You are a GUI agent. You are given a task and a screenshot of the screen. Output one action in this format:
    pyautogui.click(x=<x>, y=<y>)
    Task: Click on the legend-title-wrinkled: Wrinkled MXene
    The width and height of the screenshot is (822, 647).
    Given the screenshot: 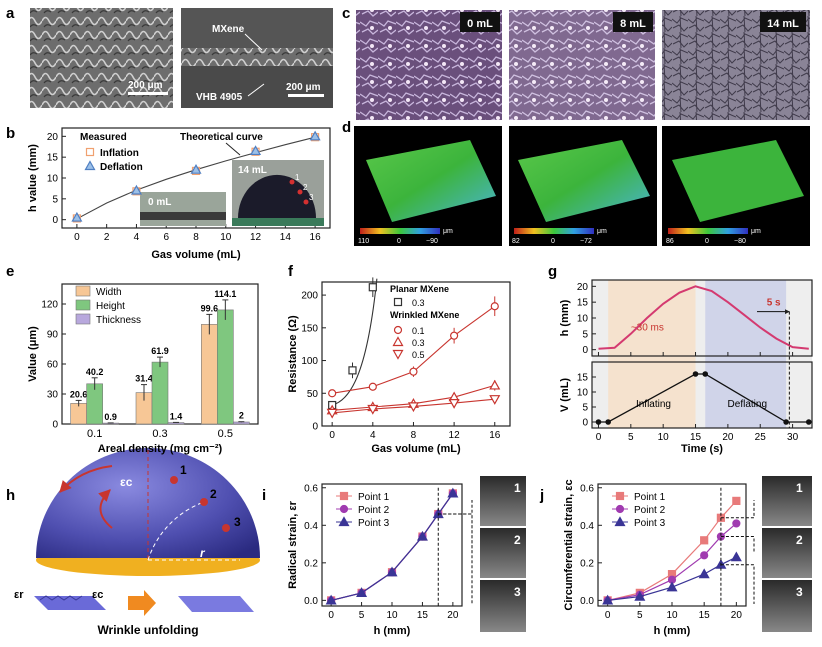 What is the action you would take?
    pyautogui.click(x=424, y=315)
    